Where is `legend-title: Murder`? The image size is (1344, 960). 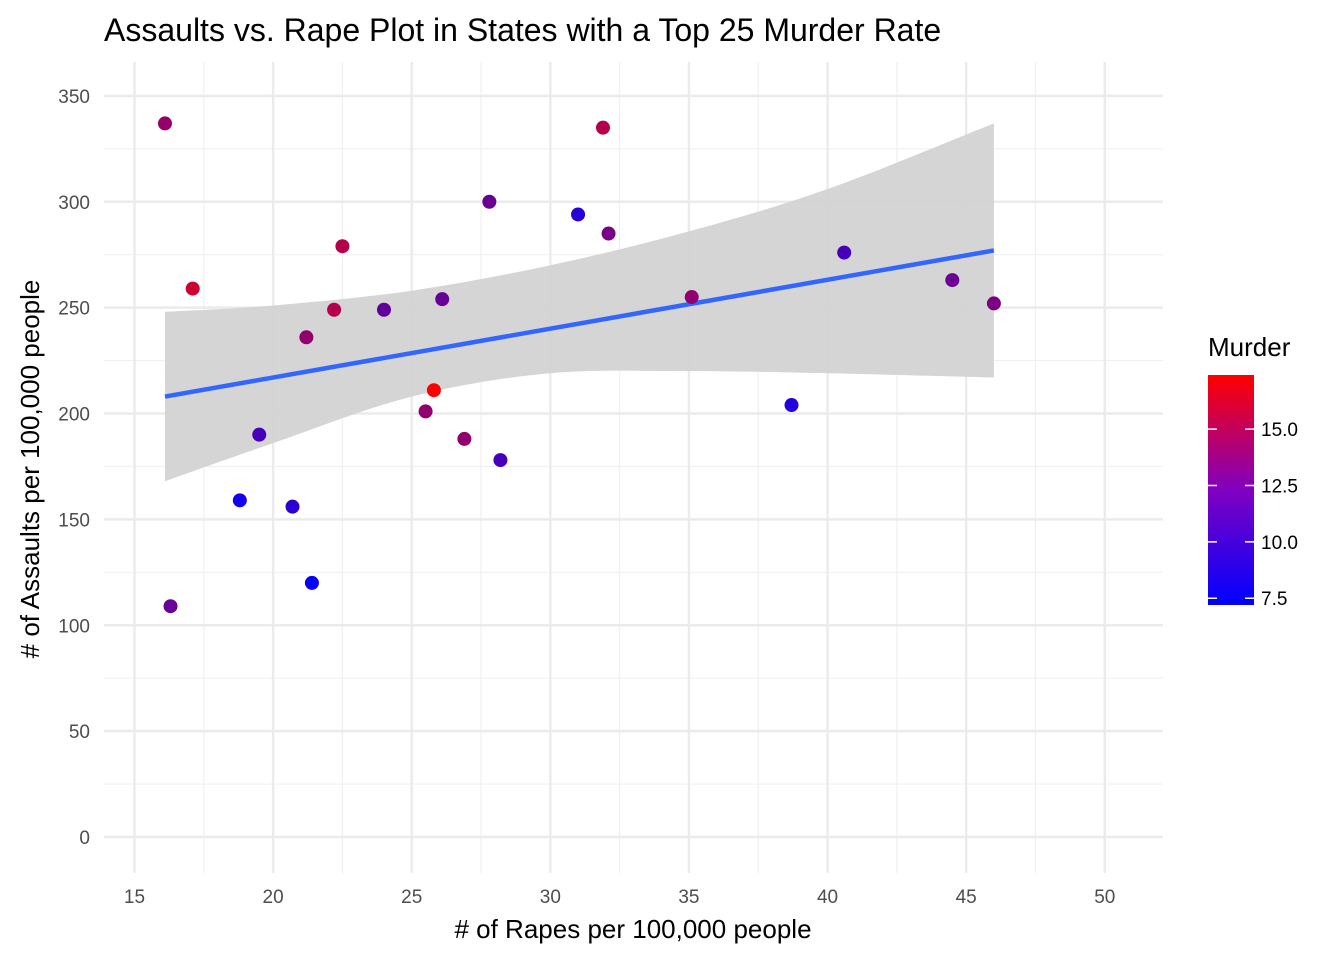
legend-title: Murder is located at coordinates (1249, 347).